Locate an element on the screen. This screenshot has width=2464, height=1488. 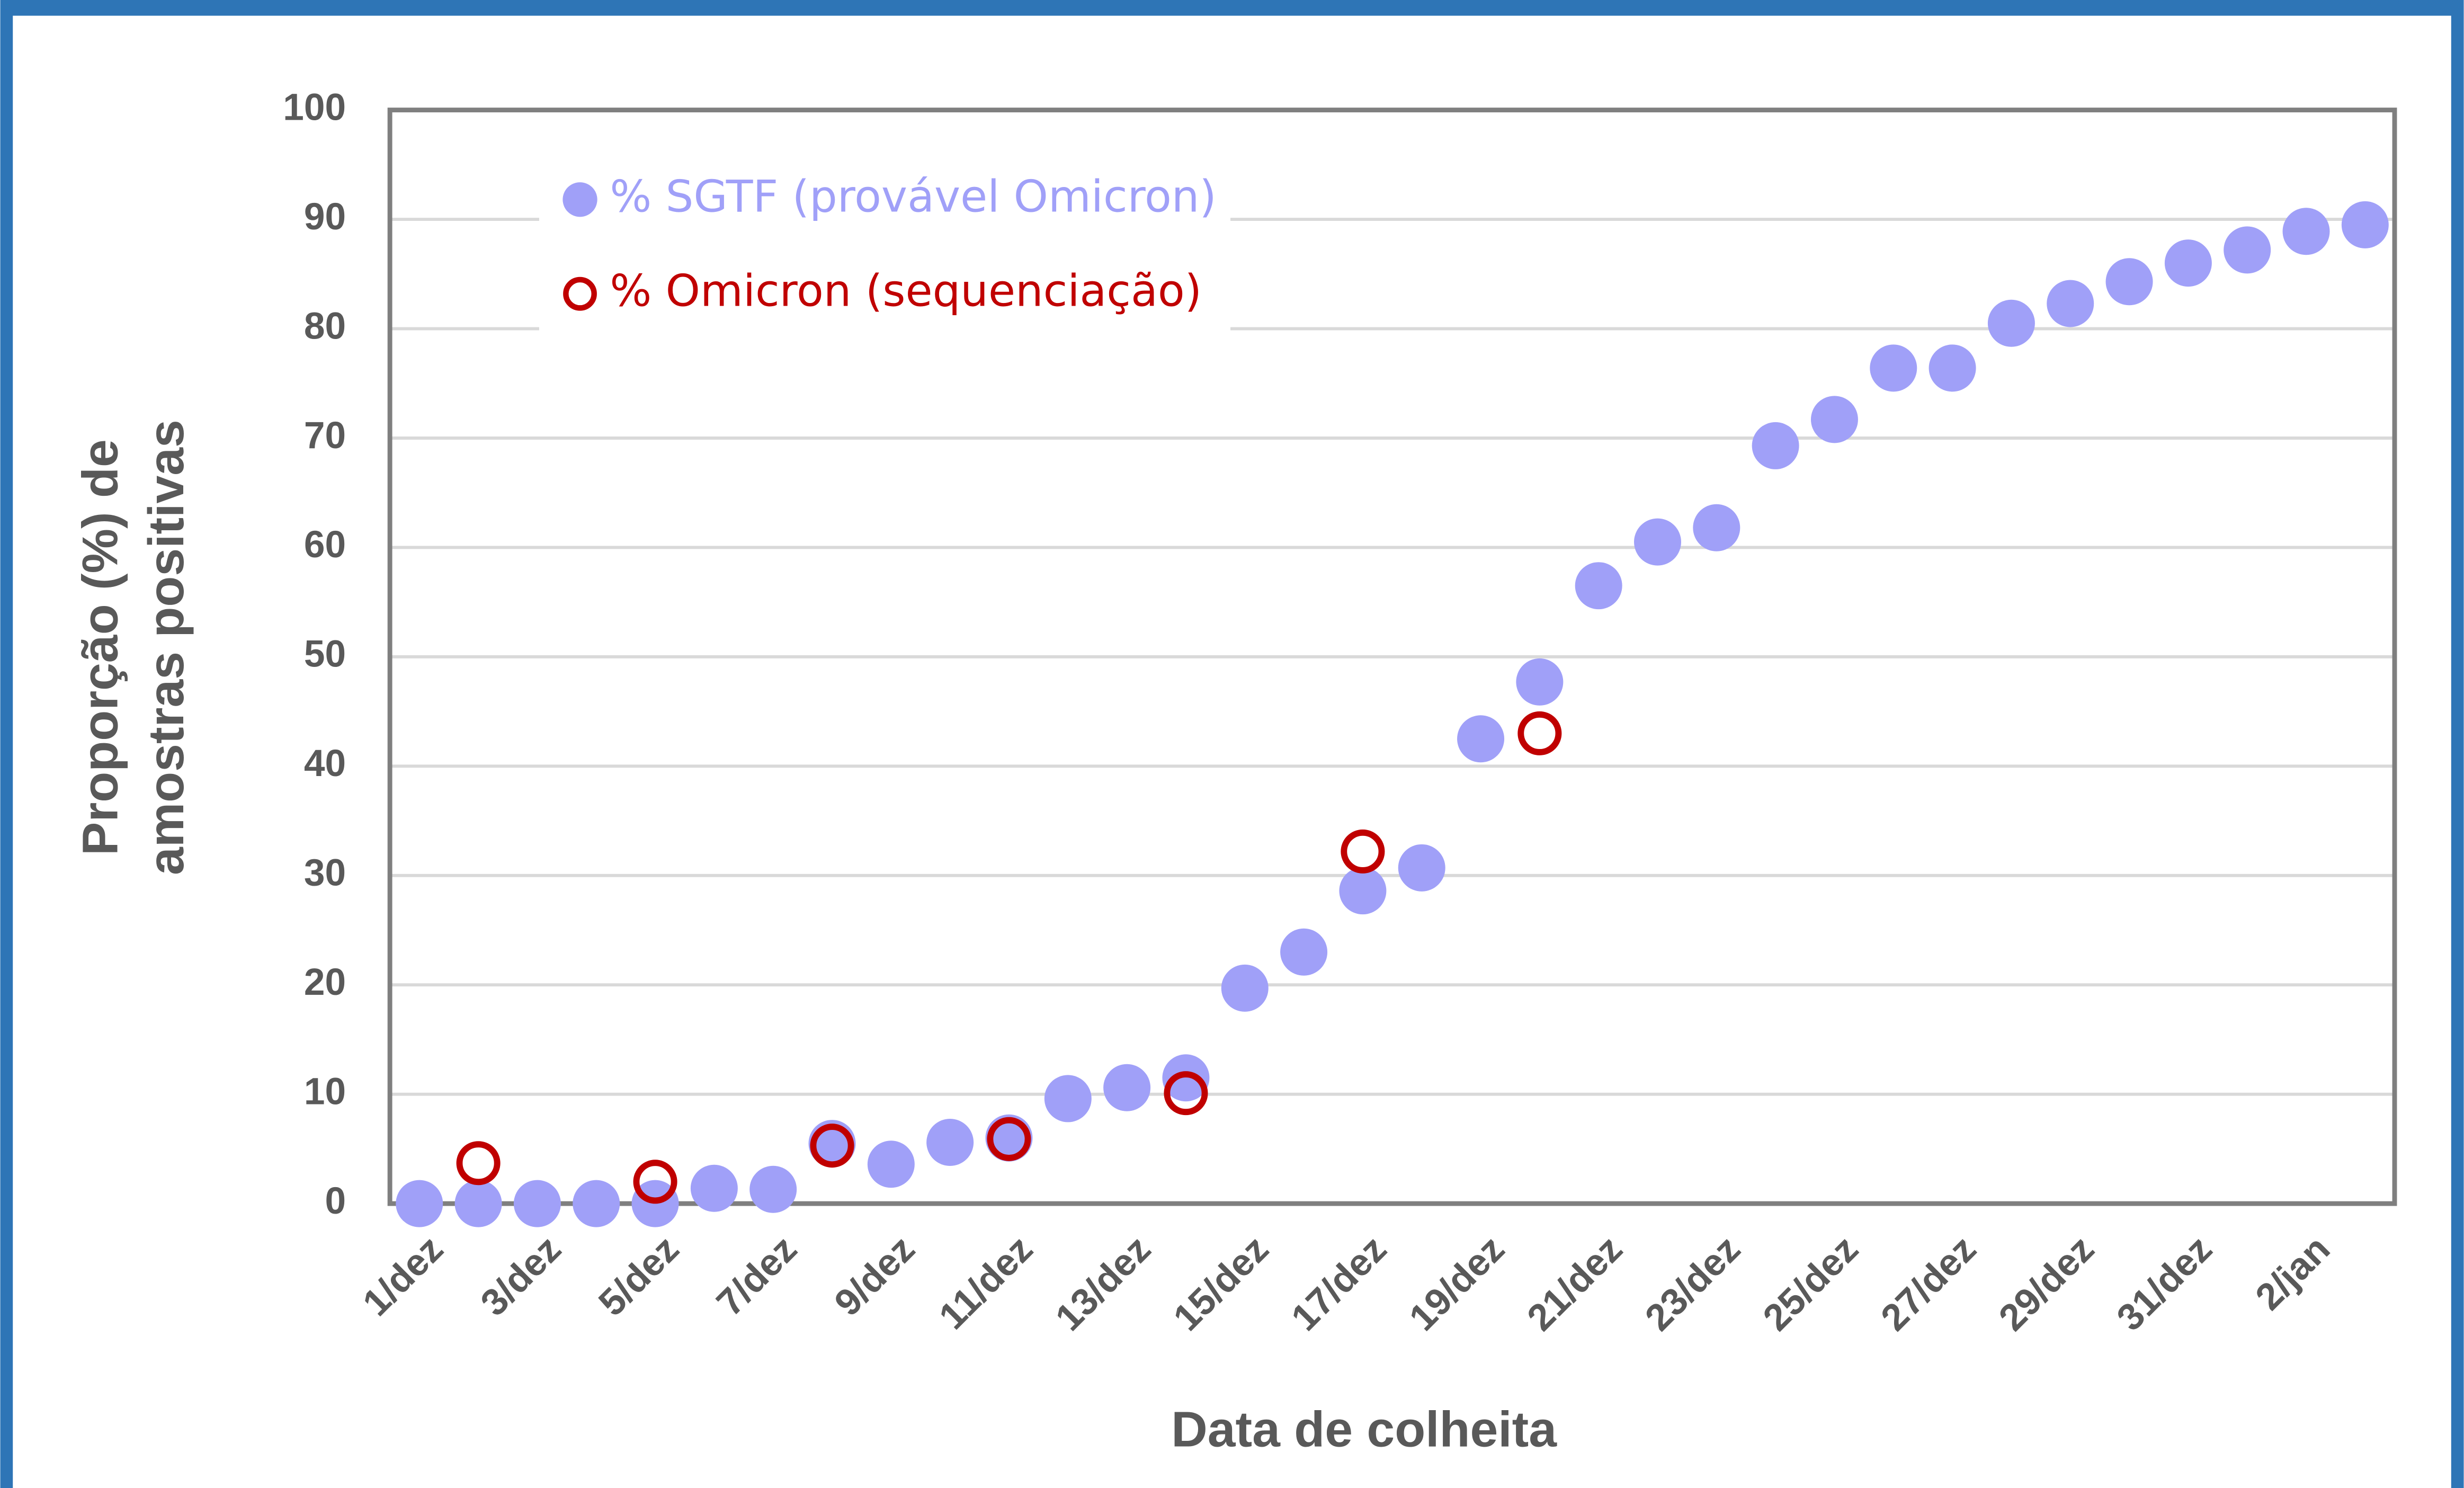
y-tick-label: 0 is located at coordinates (335, 1201).